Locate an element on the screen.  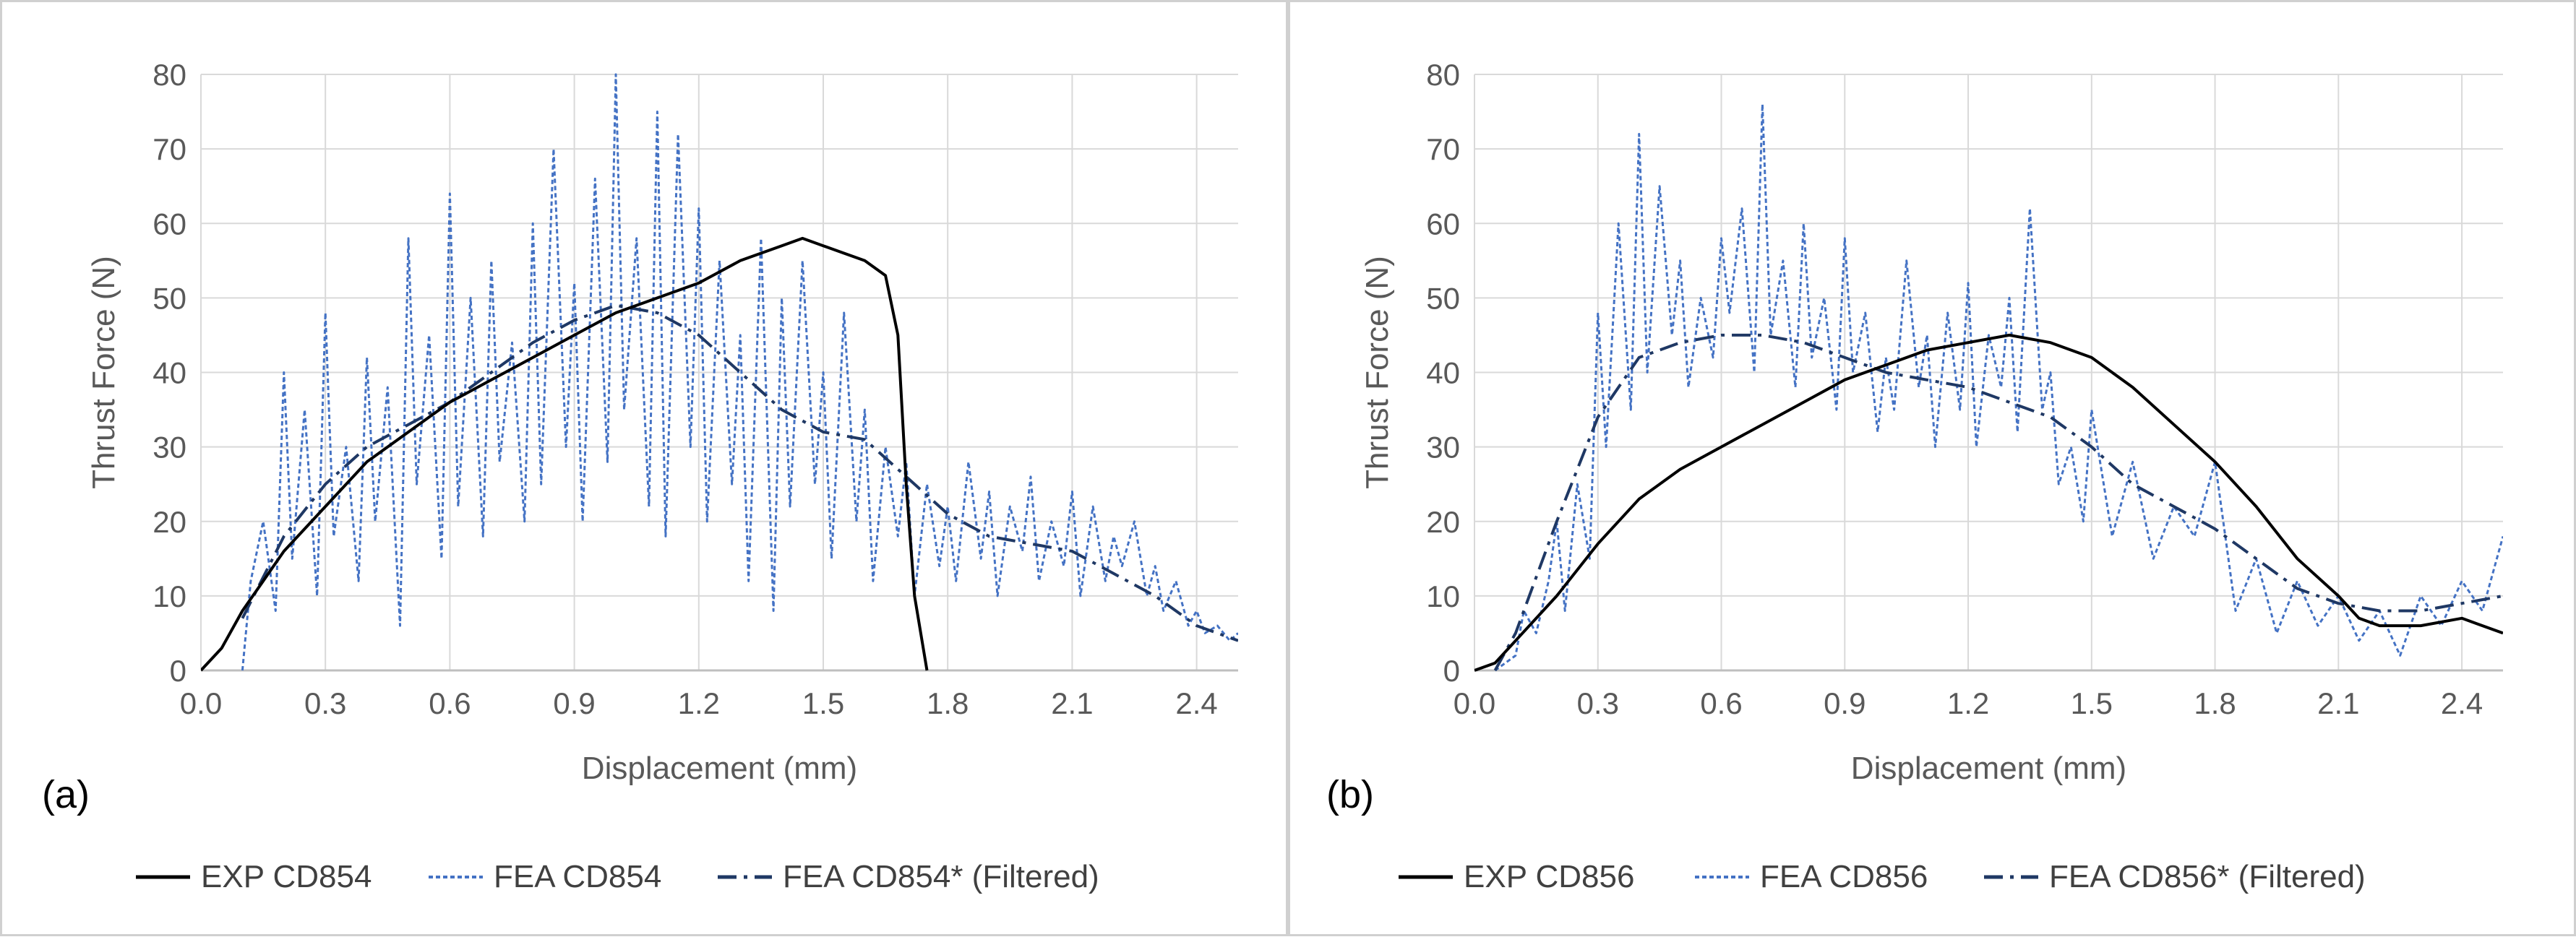
chart-1-x-tick-label: 1.5 is located at coordinates (2092, 703).